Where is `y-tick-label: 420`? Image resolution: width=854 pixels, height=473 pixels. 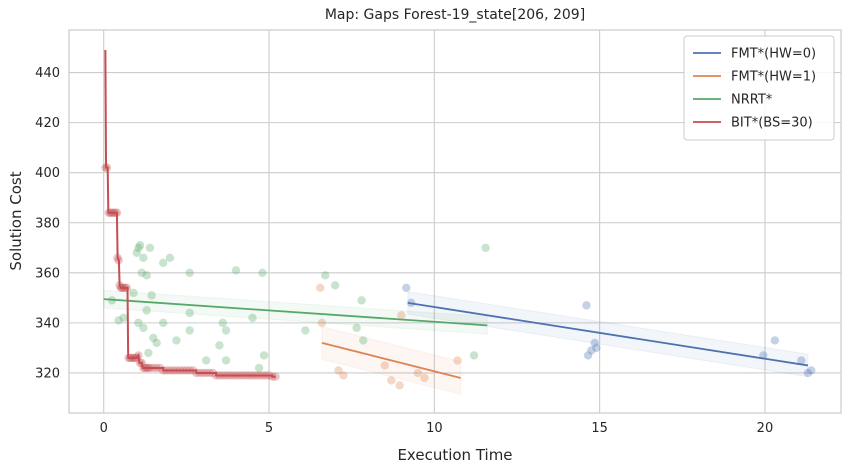 y-tick-label: 420 is located at coordinates (47, 123).